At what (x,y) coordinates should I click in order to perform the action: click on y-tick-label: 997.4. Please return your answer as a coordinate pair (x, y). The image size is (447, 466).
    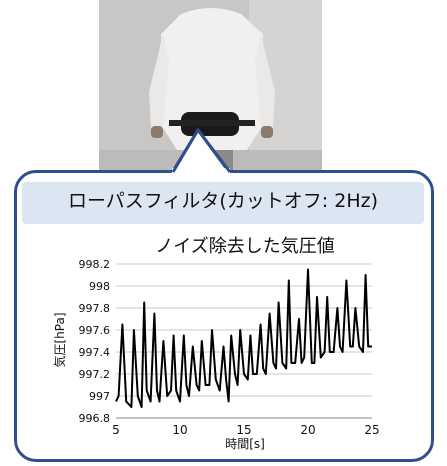
    Looking at the image, I should click on (95, 352).